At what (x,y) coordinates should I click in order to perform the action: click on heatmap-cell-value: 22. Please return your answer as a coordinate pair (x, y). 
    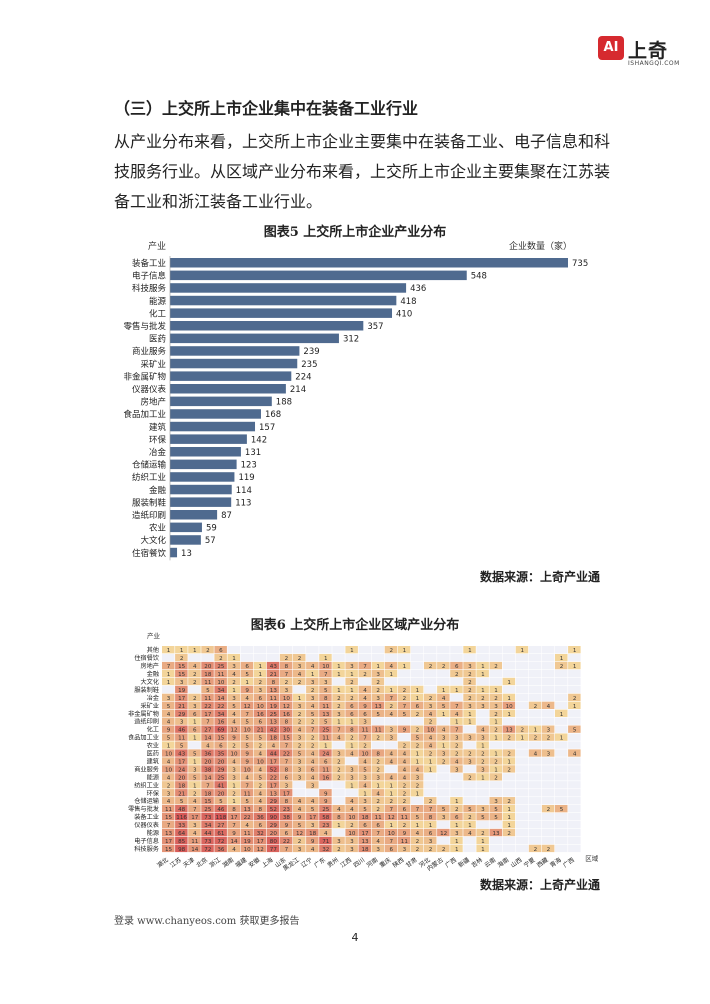
    Looking at the image, I should click on (220, 707).